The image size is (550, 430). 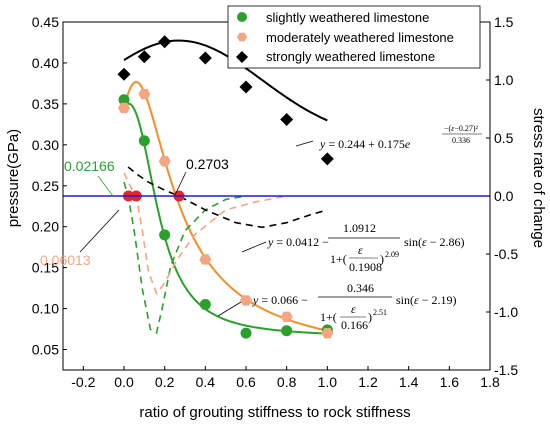 What do you see at coordinates (304, 143) in the screenshot?
I see `equation-strongly-arrow` at bounding box center [304, 143].